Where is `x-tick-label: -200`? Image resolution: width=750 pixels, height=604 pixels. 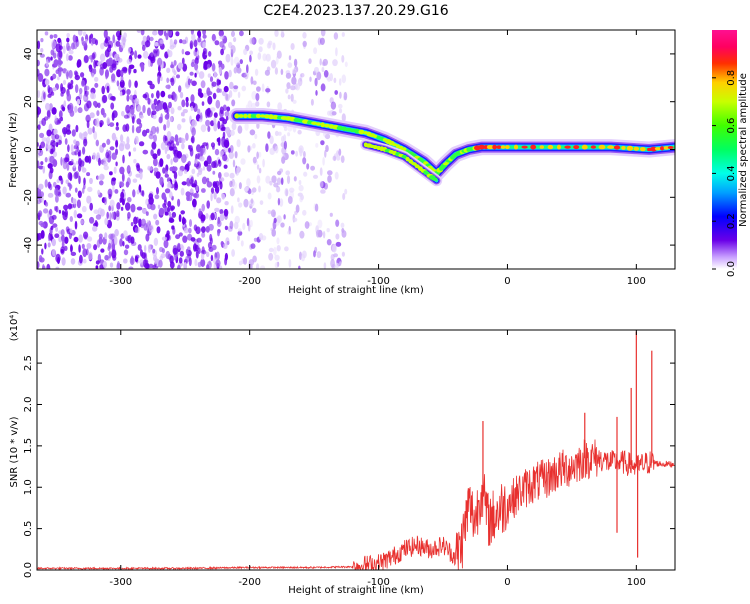
x-tick-label: -200 is located at coordinates (249, 582).